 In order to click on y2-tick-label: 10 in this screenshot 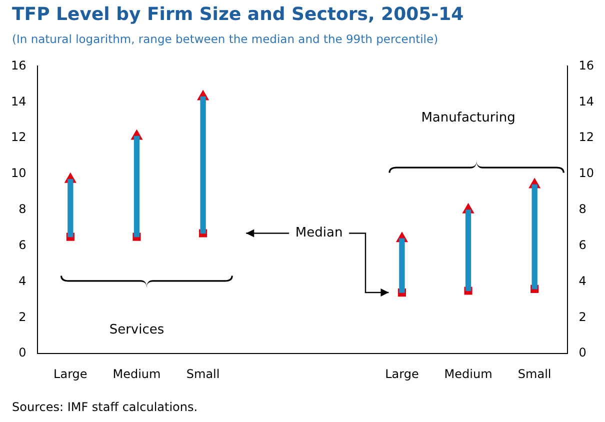, I will do `click(586, 173)`.